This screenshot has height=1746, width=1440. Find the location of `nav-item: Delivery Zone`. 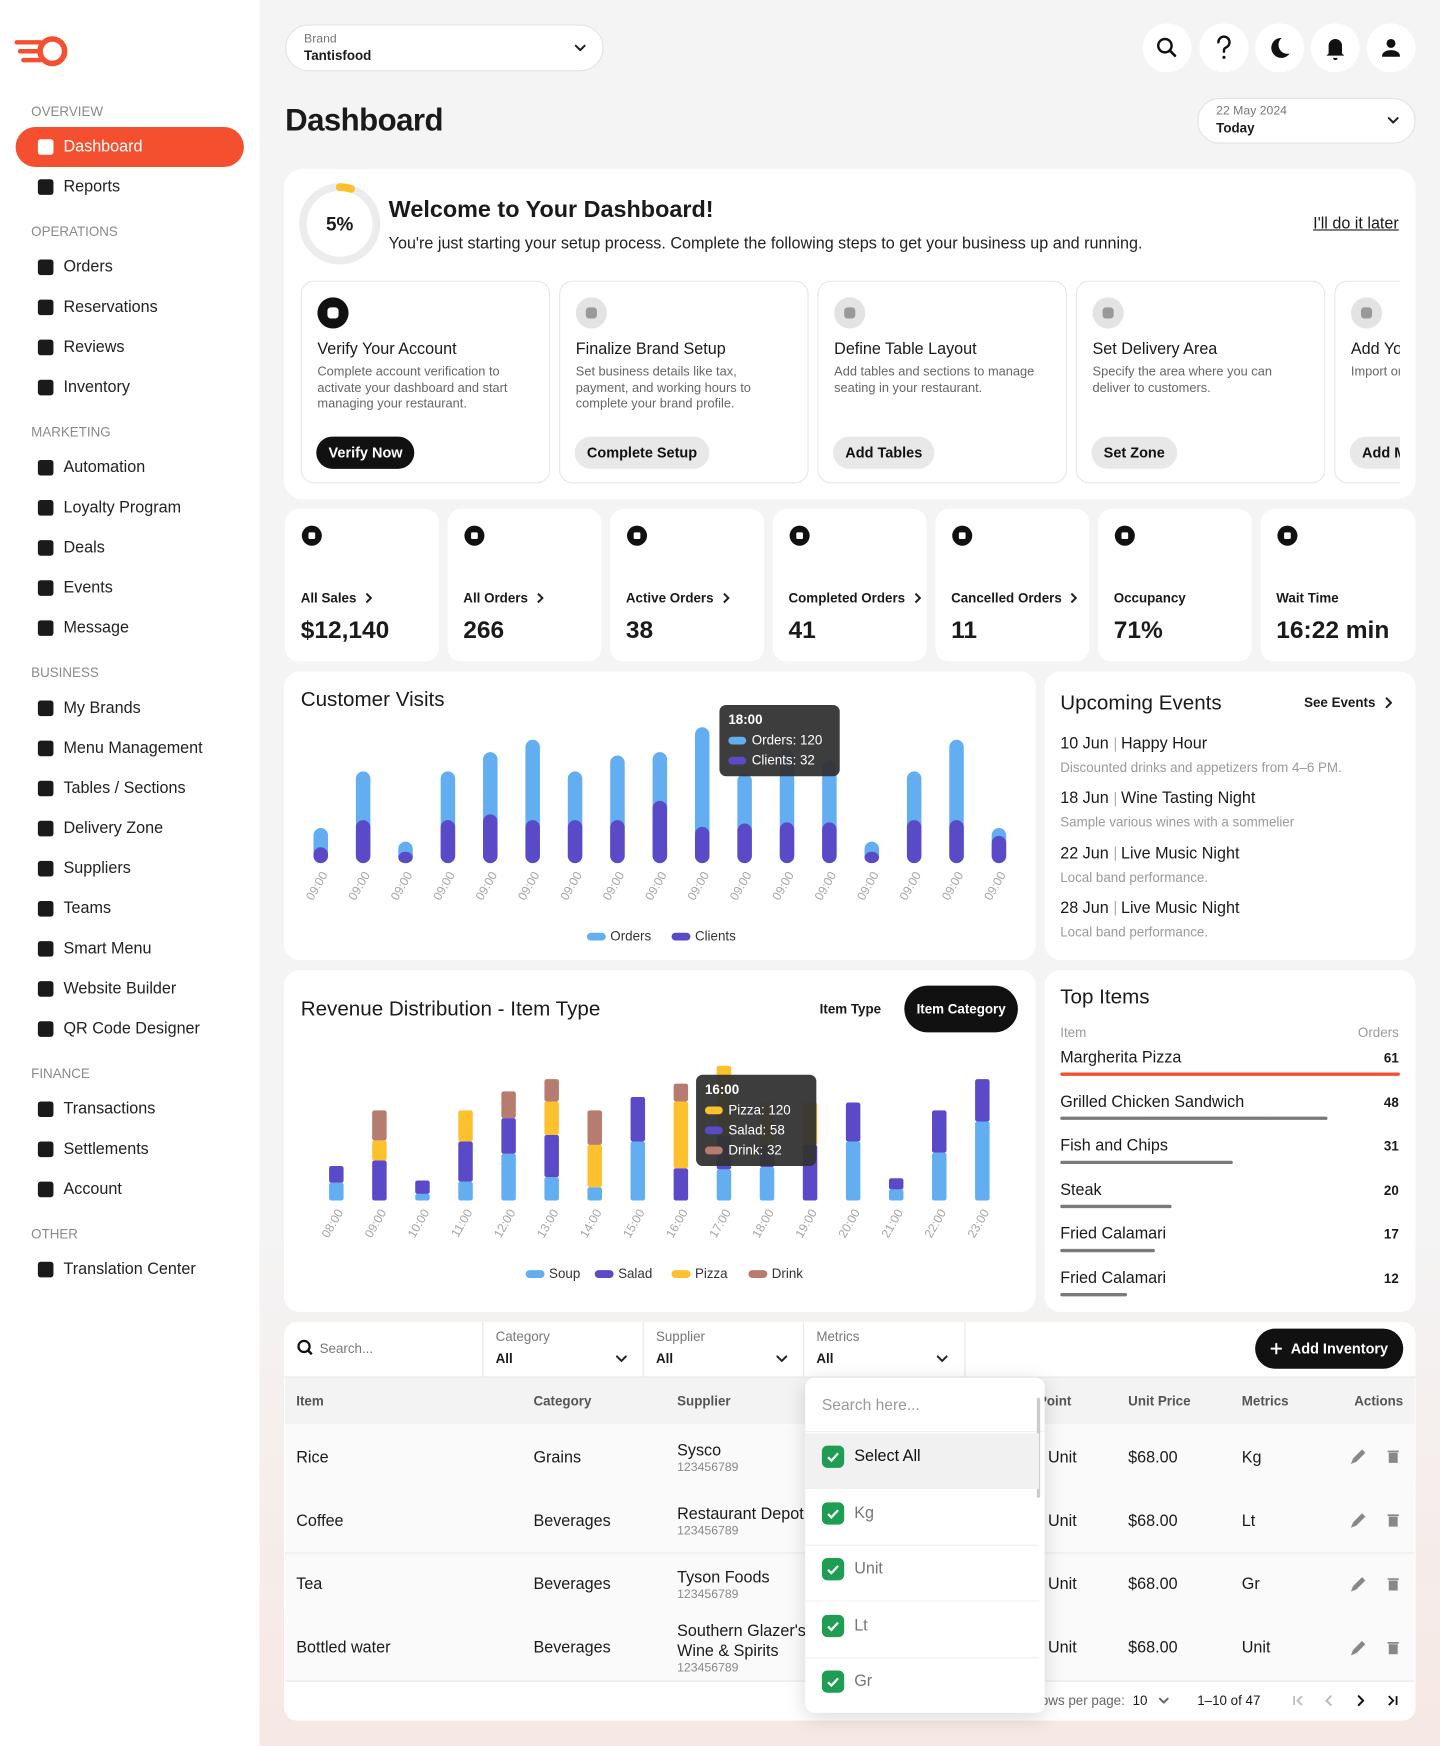

nav-item: Delivery Zone is located at coordinates (113, 828).